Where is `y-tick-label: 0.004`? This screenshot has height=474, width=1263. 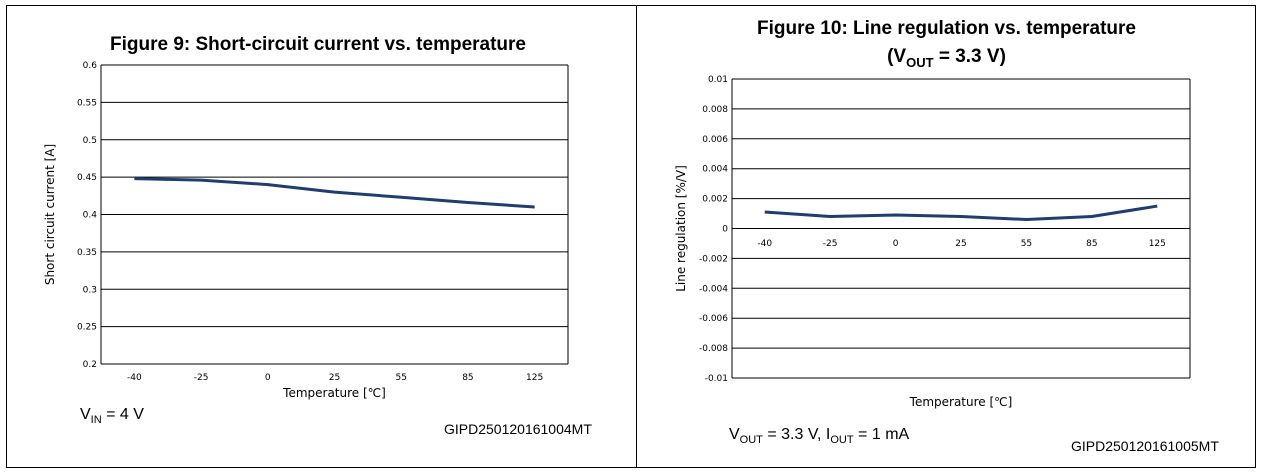
y-tick-label: 0.004 is located at coordinates (715, 170).